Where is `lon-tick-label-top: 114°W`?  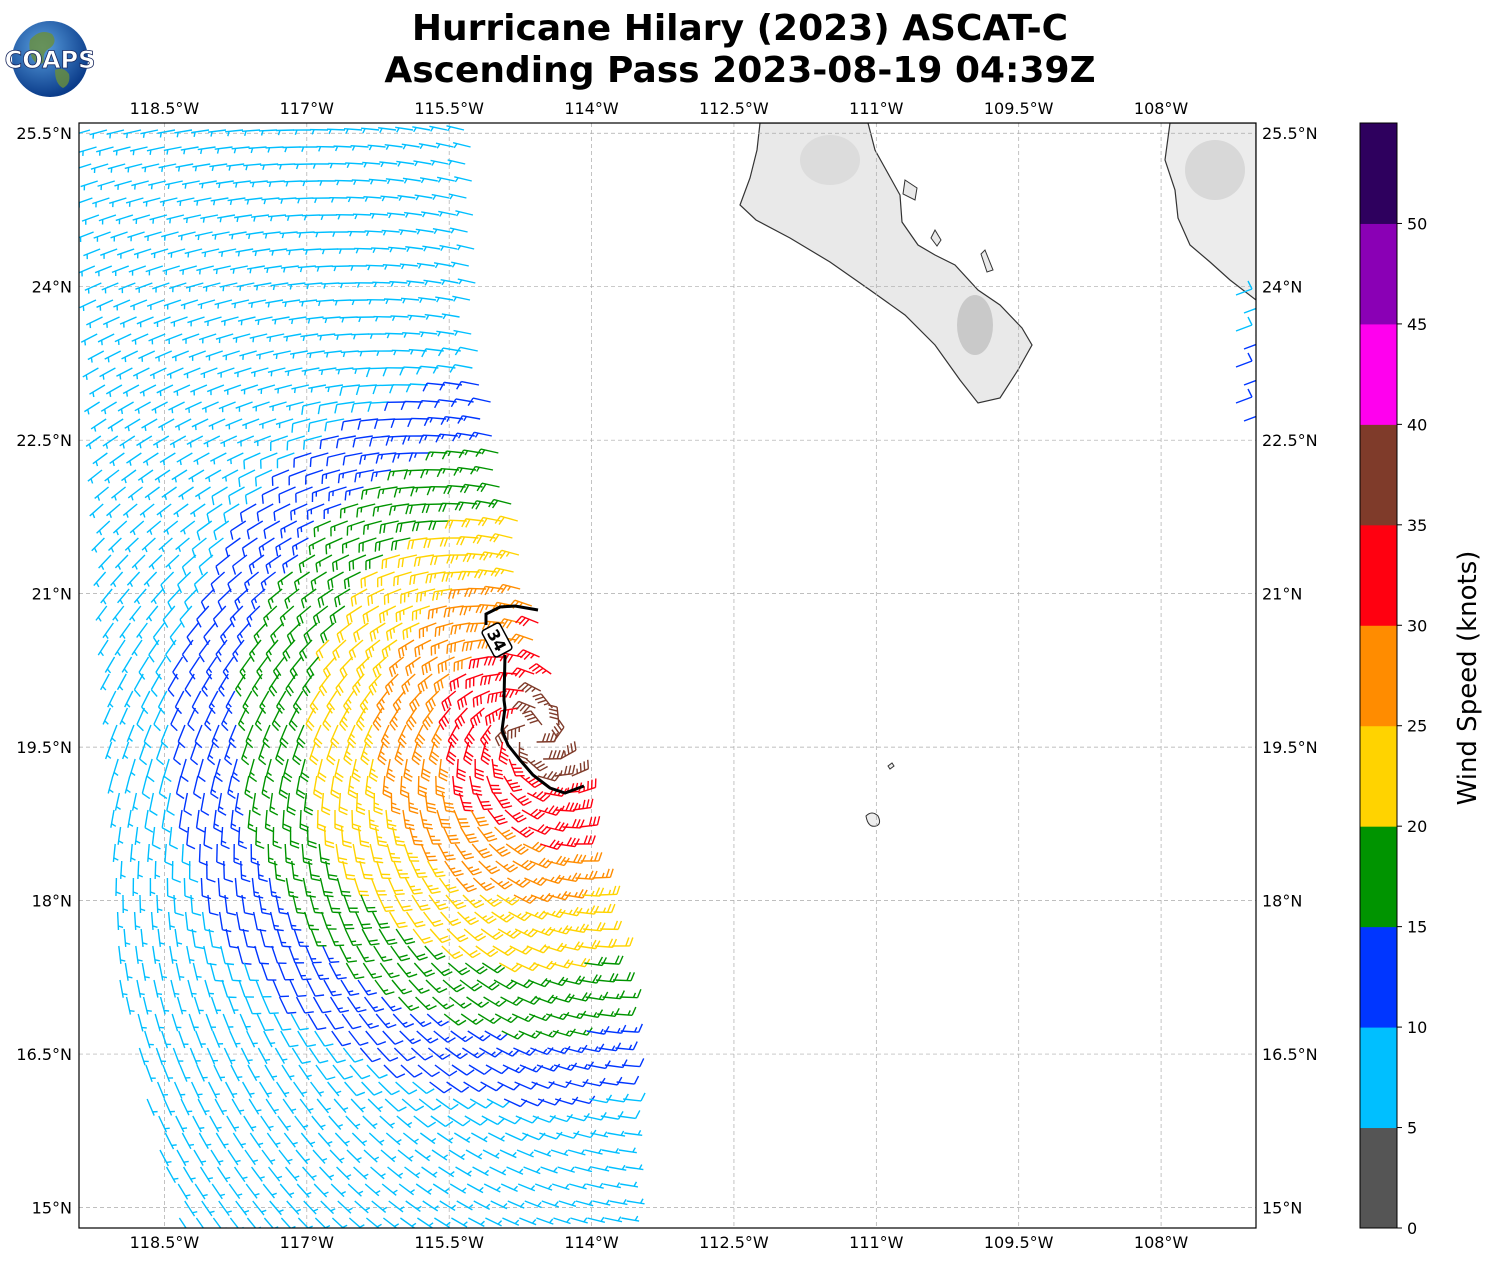 lon-tick-label-top: 114°W is located at coordinates (591, 108).